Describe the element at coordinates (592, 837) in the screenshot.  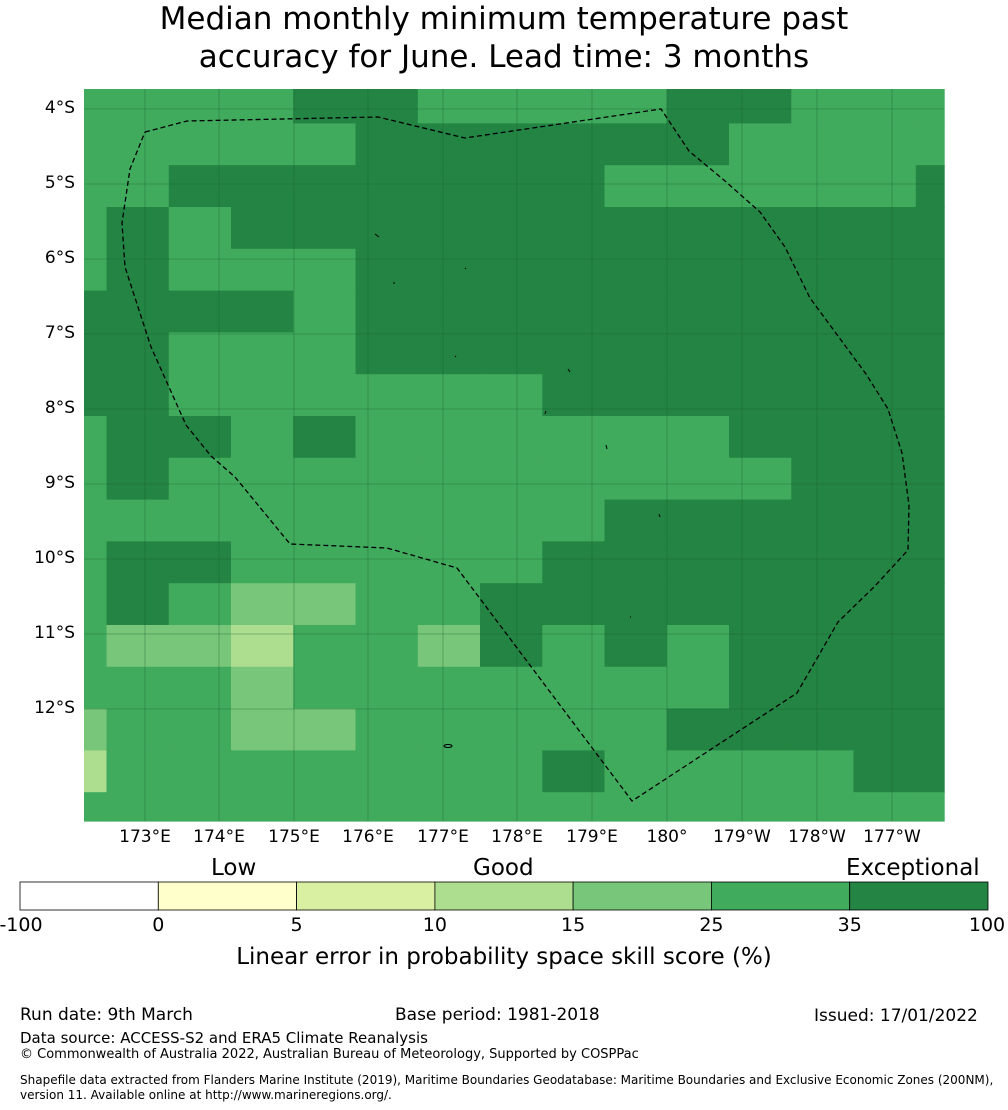
I see `longitude-label: 179°E` at that location.